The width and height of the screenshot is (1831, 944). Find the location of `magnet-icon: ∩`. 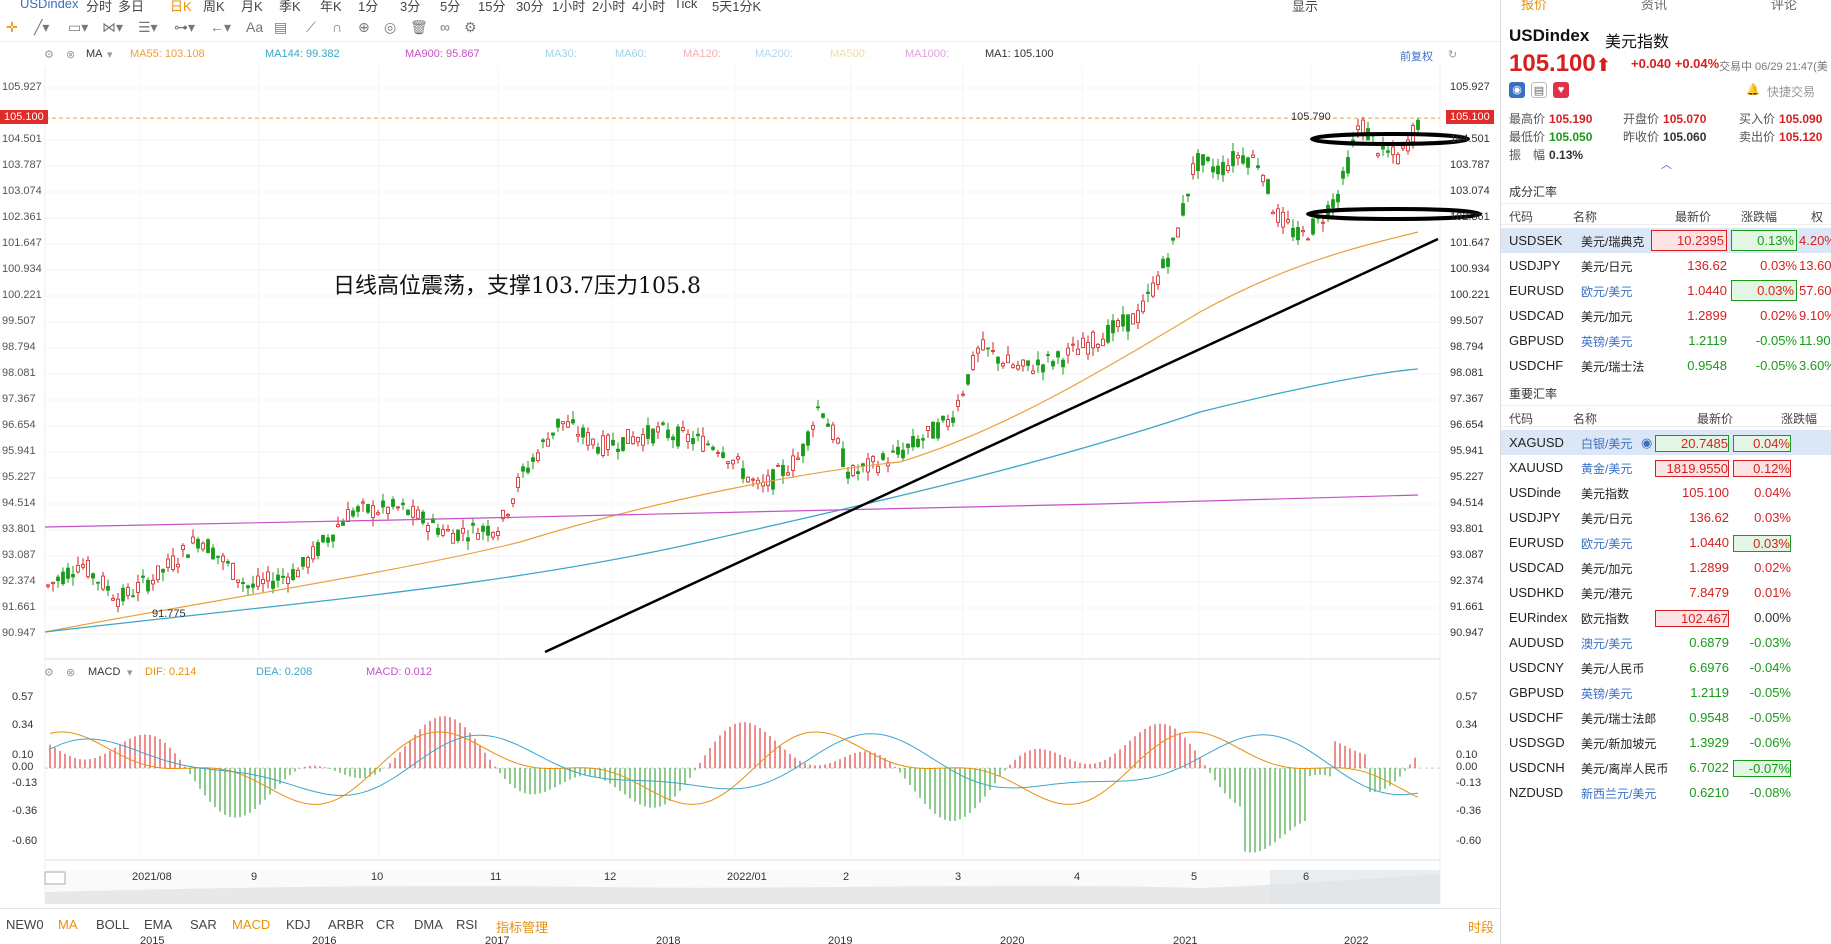

magnet-icon: ∩ is located at coordinates (337, 27).